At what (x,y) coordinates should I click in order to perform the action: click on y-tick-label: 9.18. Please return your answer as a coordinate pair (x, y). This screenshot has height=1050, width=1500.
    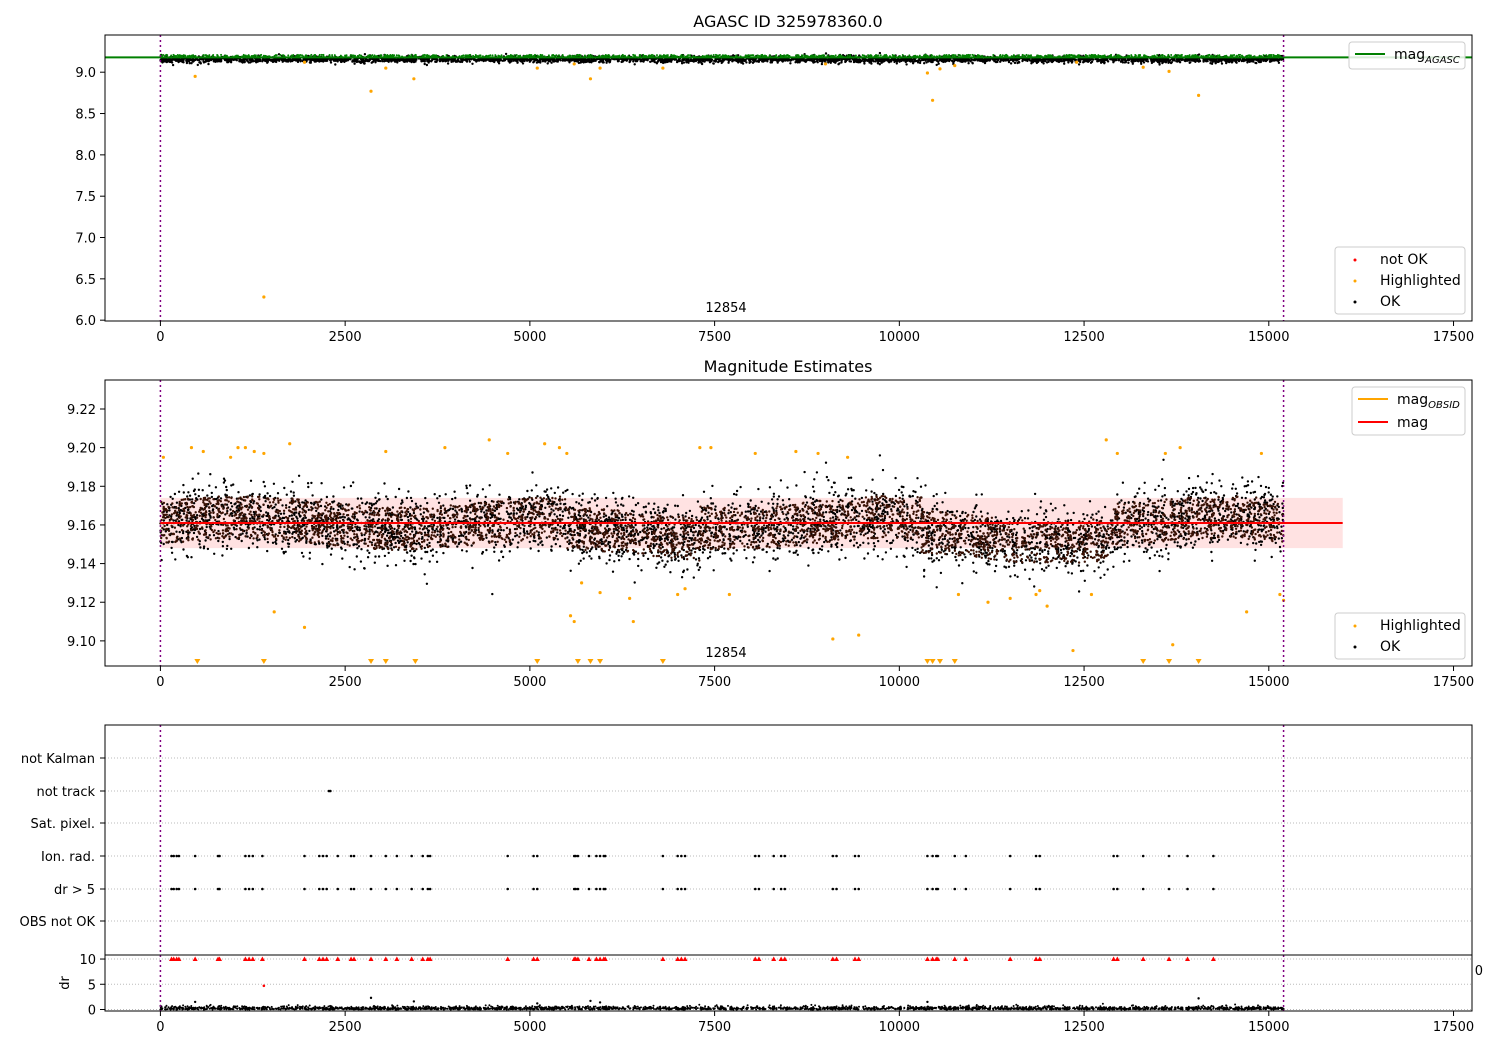
    Looking at the image, I should click on (81, 487).